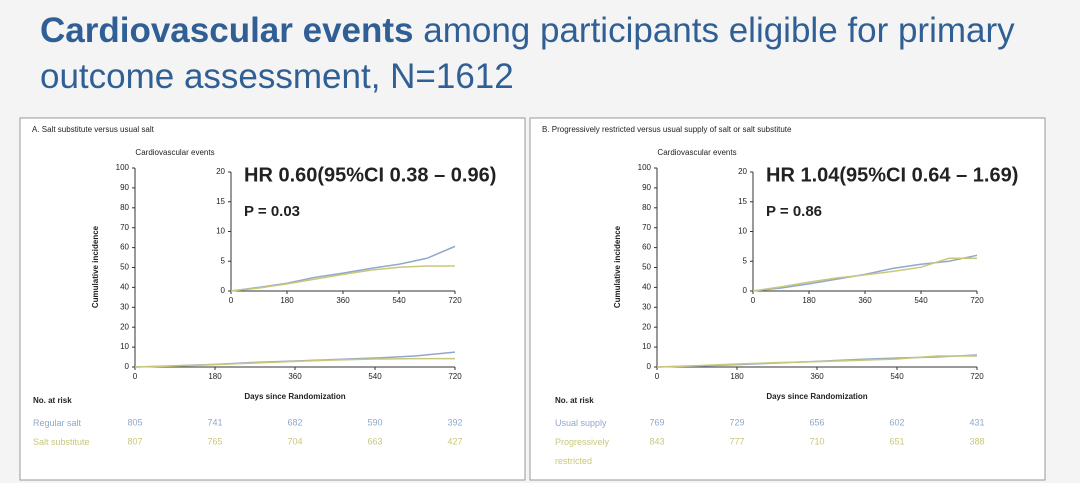 This screenshot has height=483, width=1080. I want to click on at-risk-number: 741, so click(214, 422).